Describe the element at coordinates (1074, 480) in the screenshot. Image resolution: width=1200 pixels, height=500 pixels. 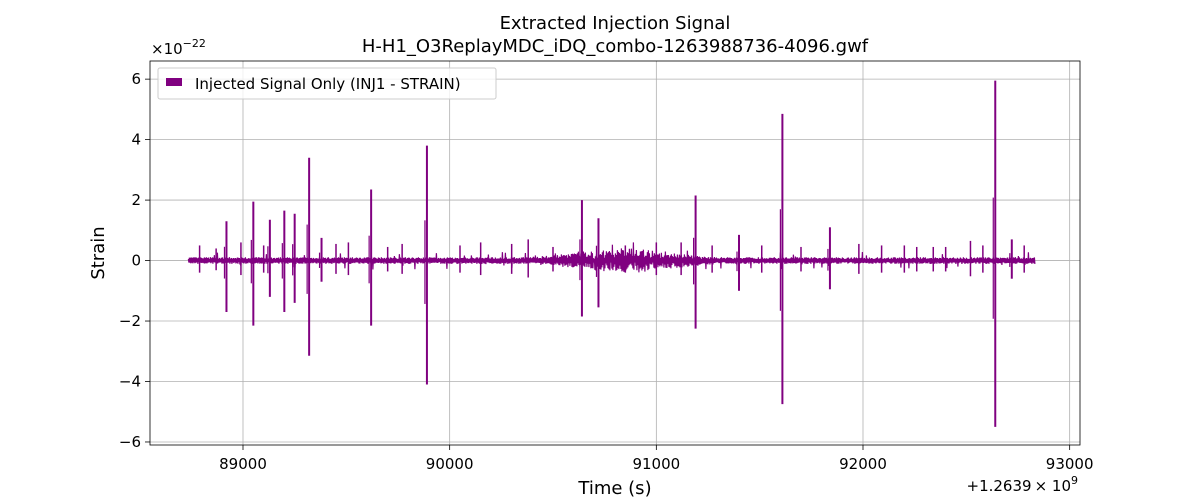
I see `x-offset-exponent: 9` at that location.